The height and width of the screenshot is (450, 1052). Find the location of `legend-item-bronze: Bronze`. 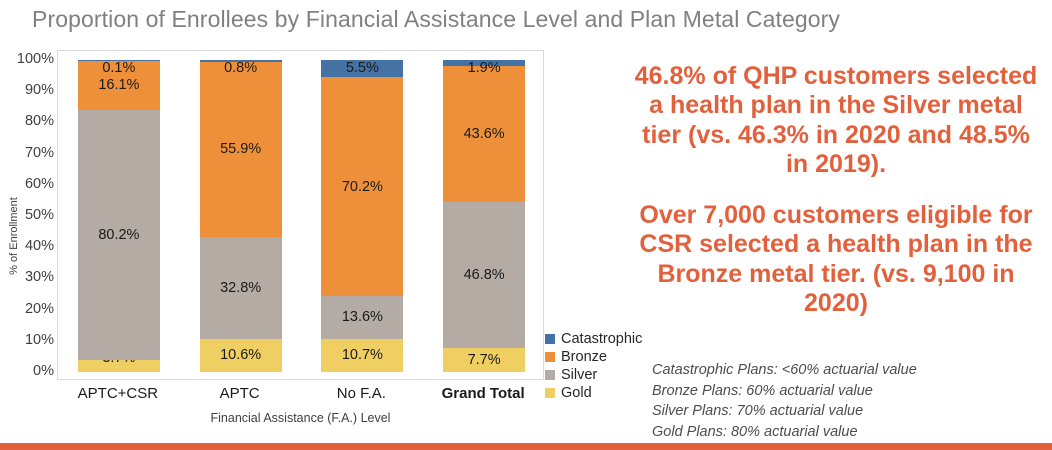

legend-item-bronze: Bronze is located at coordinates (600, 357).